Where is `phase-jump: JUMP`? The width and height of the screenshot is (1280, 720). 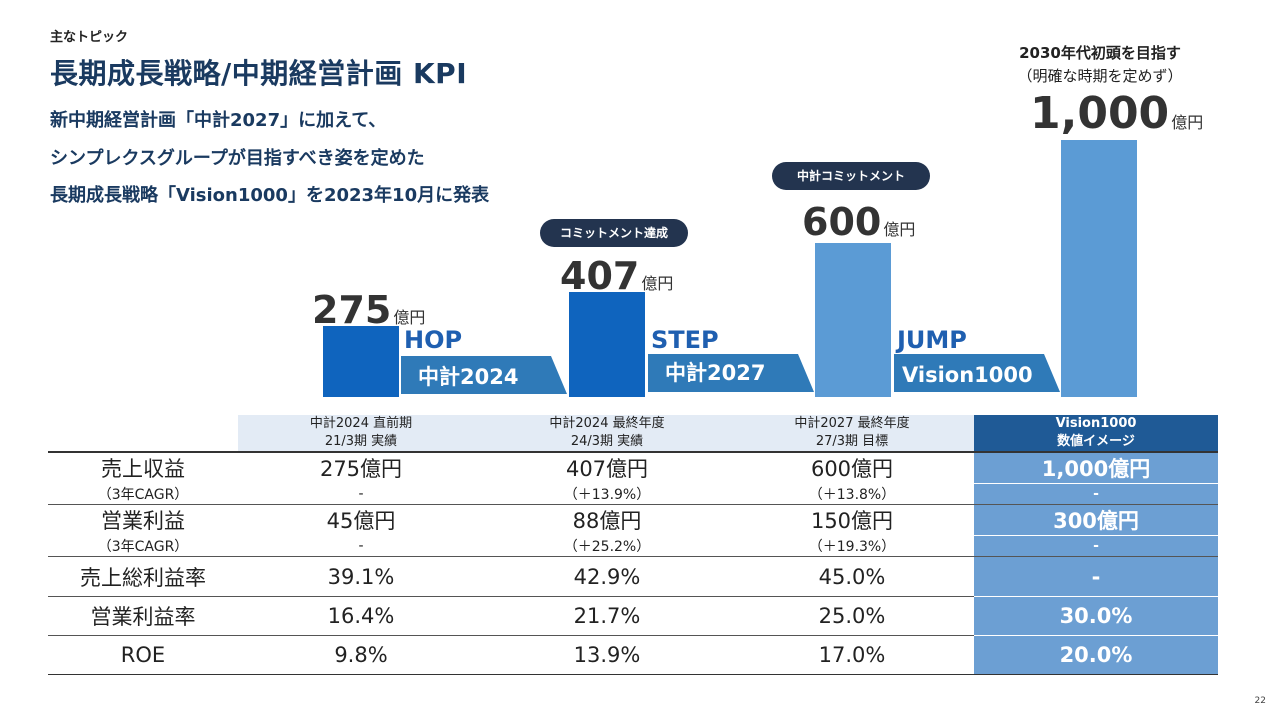 phase-jump: JUMP is located at coordinates (932, 340).